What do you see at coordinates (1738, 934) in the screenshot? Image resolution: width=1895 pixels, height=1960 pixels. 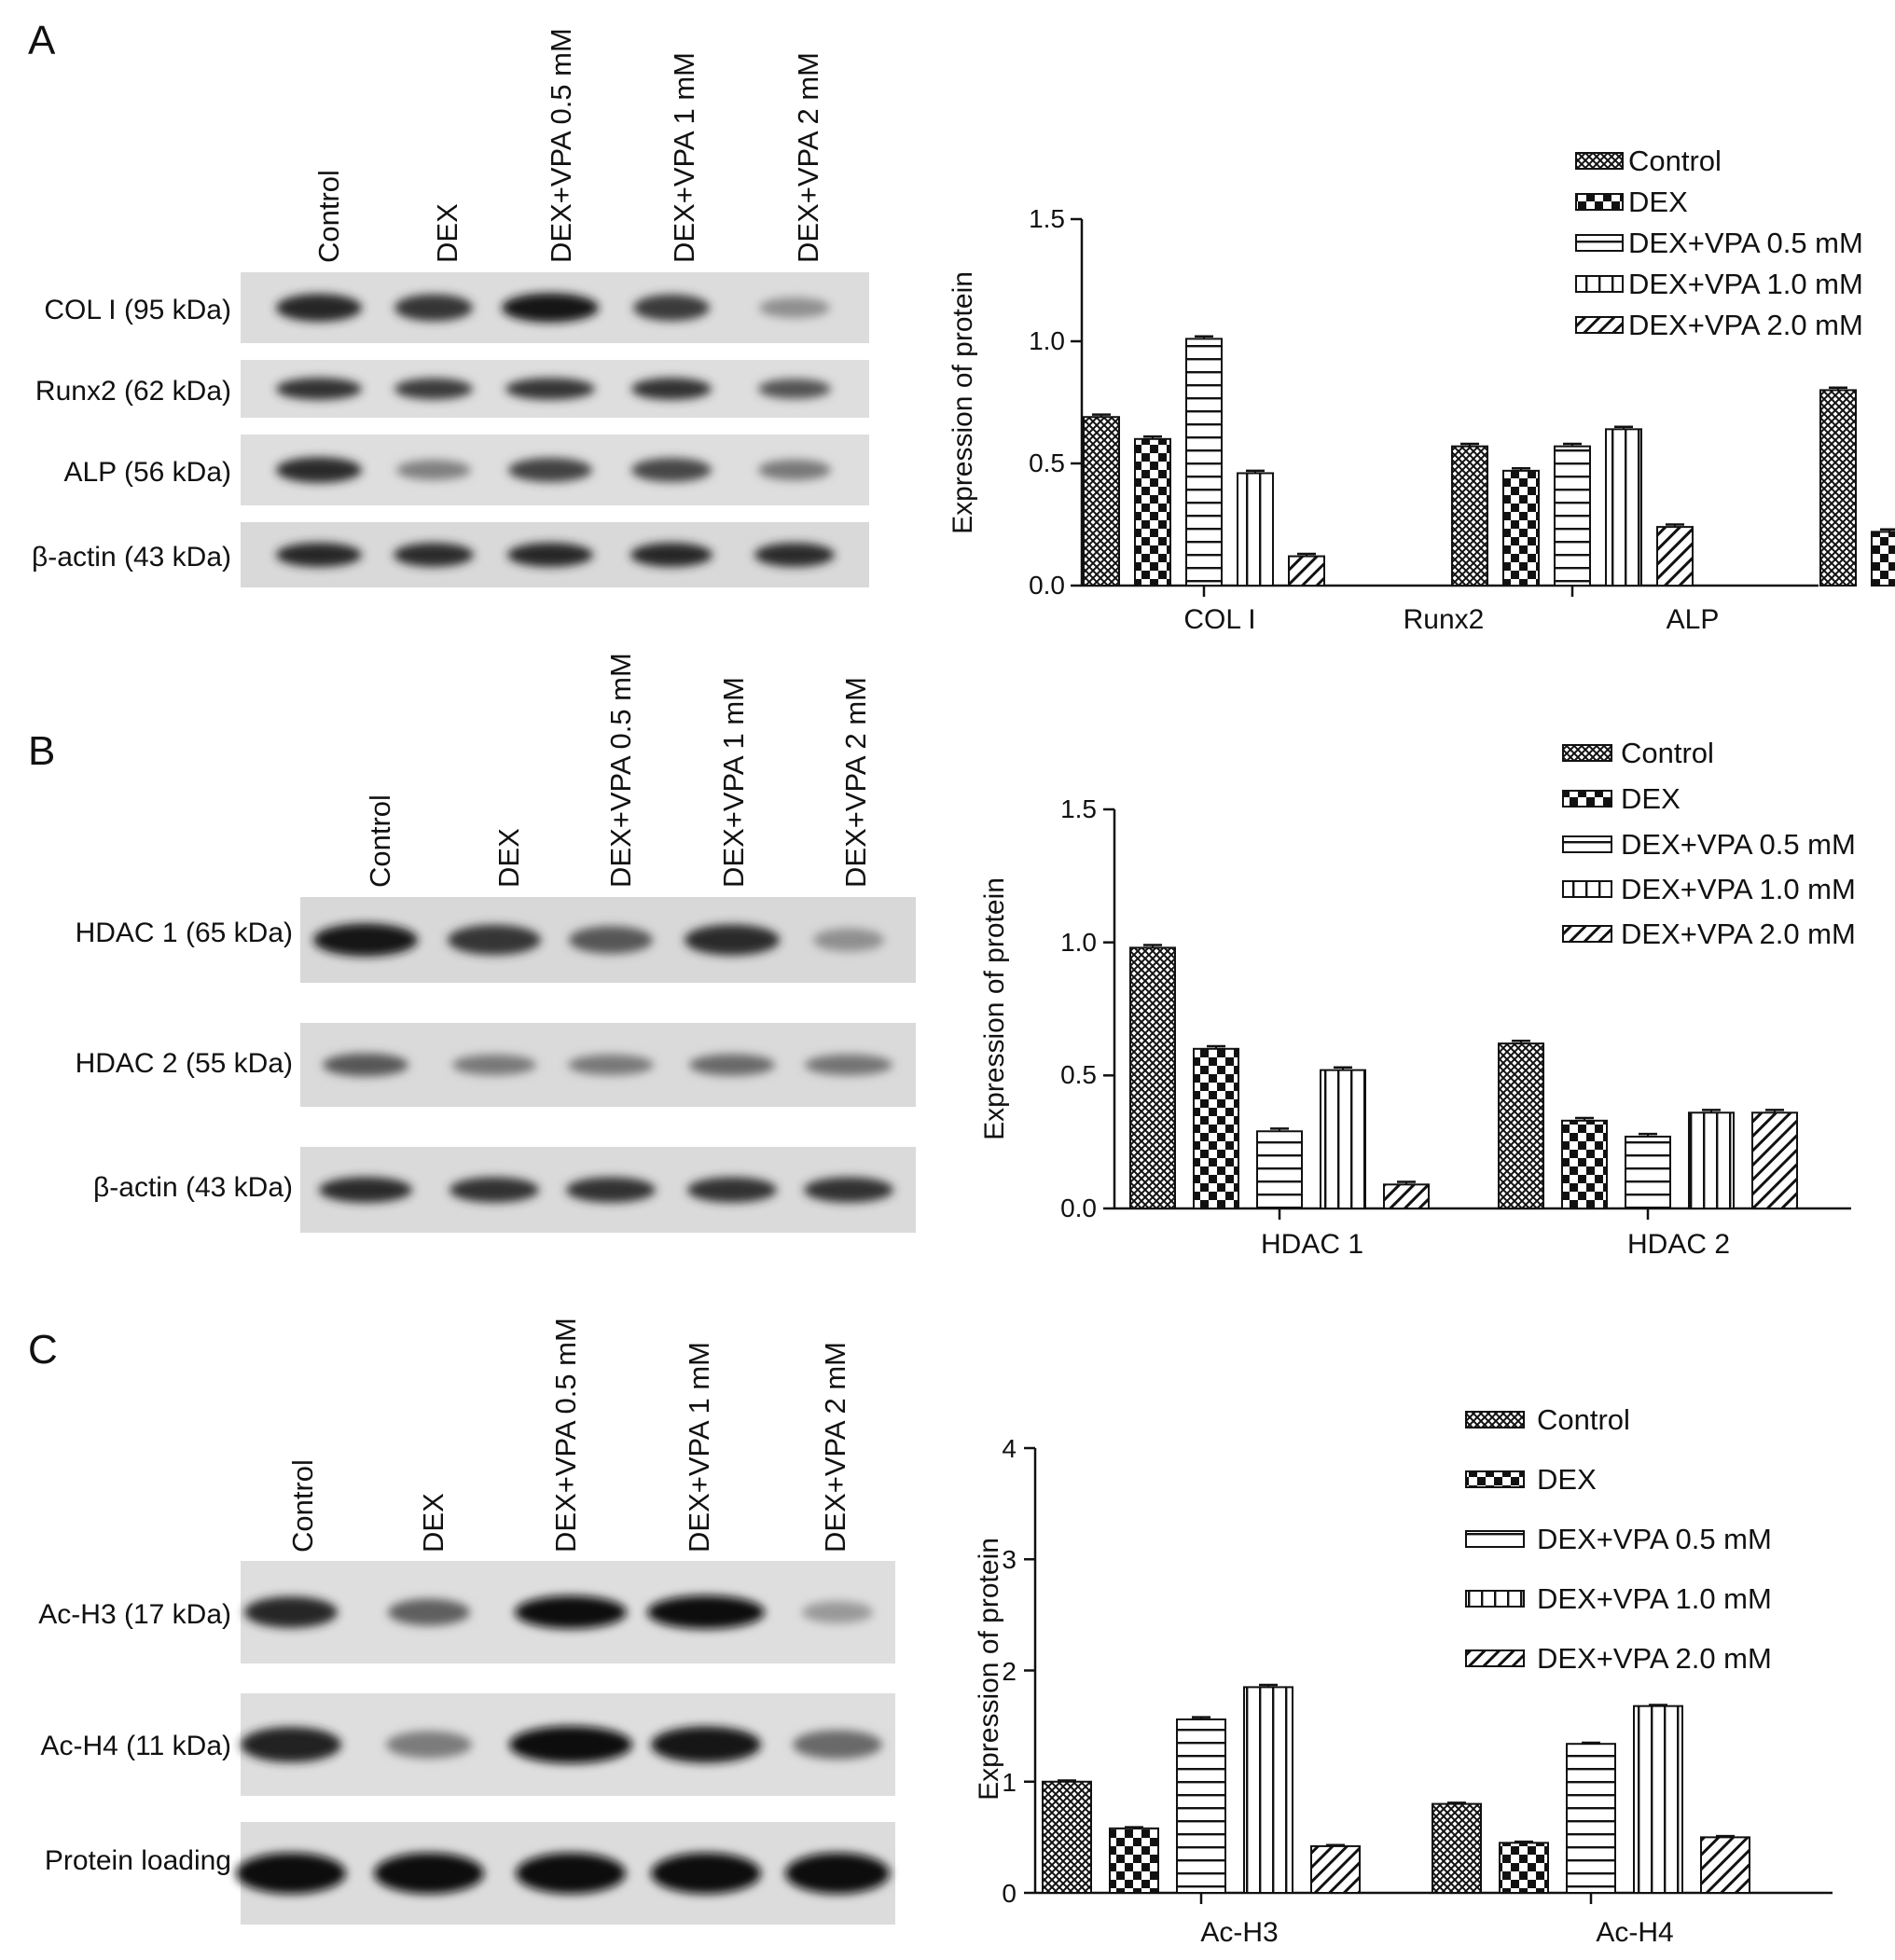 I see `legend-label: DEX+VPA 2.0 mM` at bounding box center [1738, 934].